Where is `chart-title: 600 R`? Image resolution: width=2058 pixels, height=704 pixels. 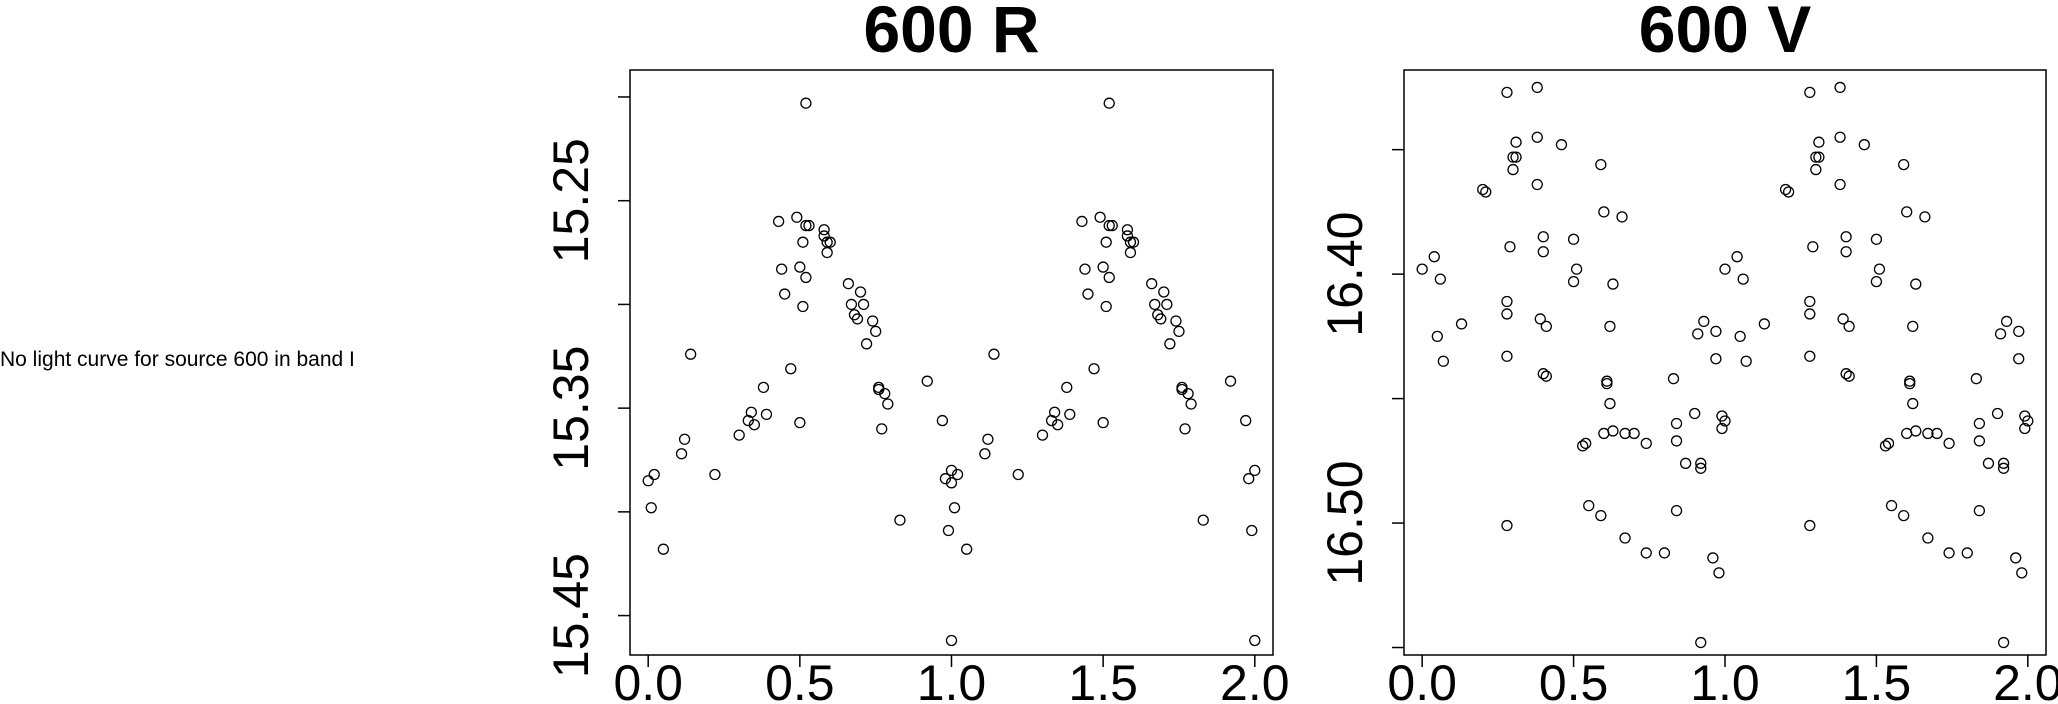
chart-title: 600 R is located at coordinates (951, 33).